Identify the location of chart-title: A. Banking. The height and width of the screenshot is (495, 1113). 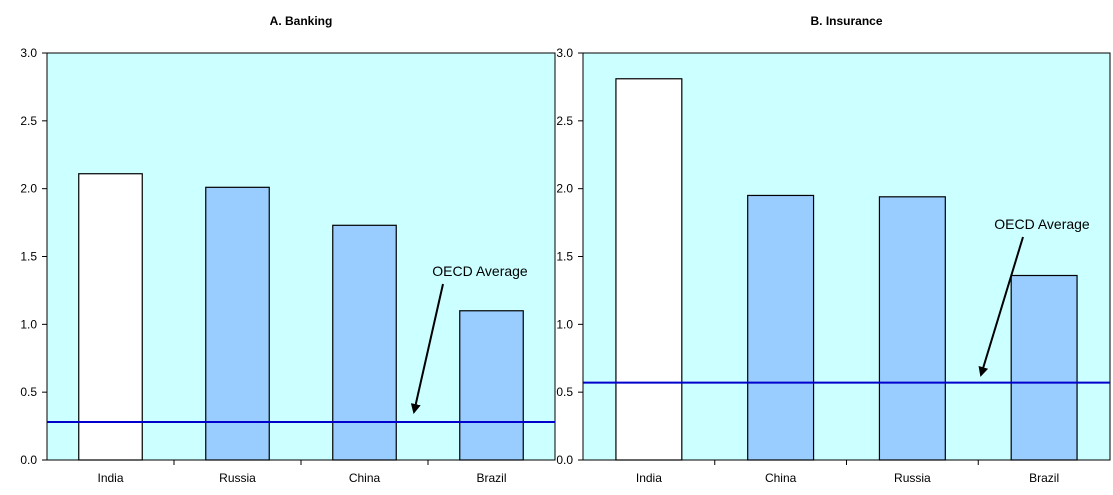
(301, 21).